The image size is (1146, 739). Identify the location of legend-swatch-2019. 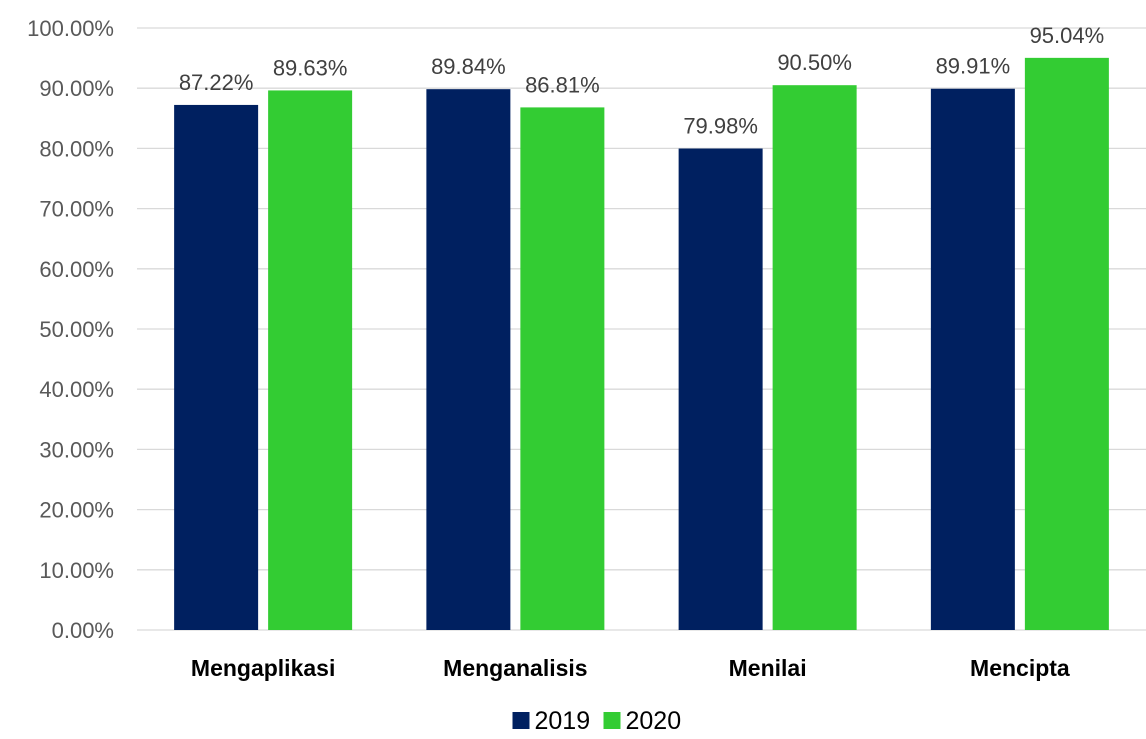
(521, 720).